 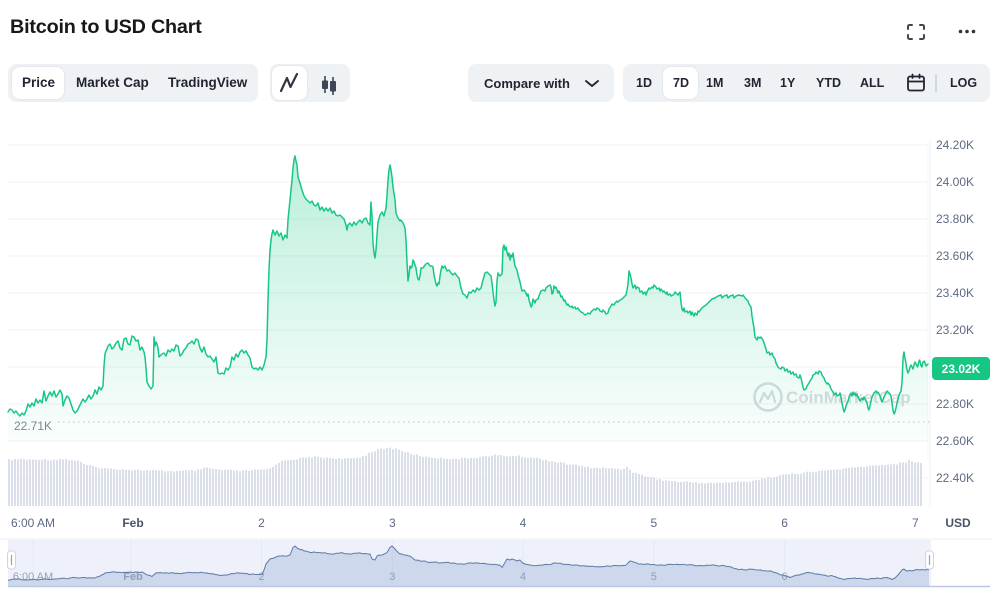 What do you see at coordinates (33, 426) in the screenshot?
I see `svg-text: 22.71K` at bounding box center [33, 426].